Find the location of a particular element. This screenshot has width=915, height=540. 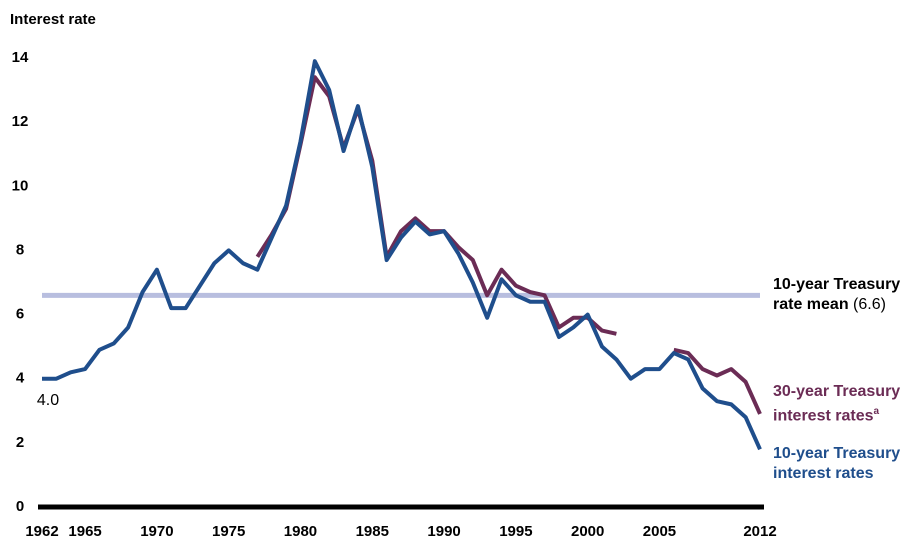

y-tick-label: 4 is located at coordinates (20, 378).